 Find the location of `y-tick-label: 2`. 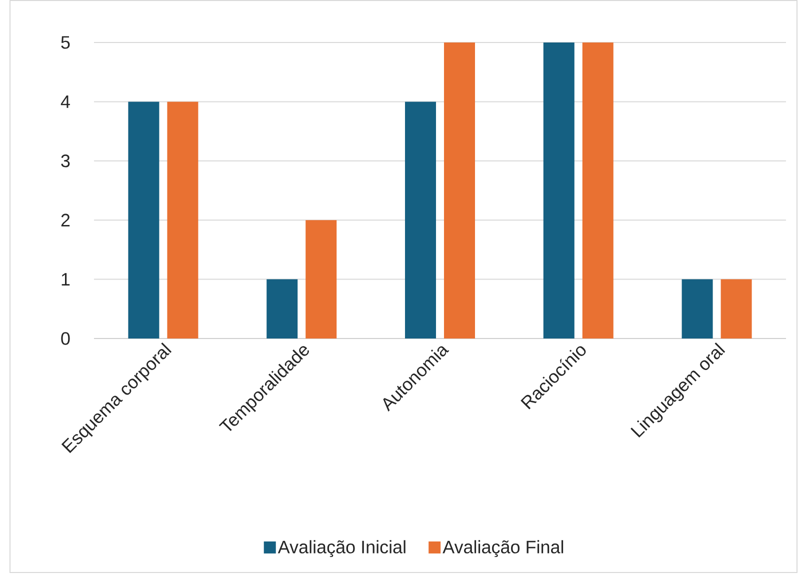

y-tick-label: 2 is located at coordinates (65, 220).